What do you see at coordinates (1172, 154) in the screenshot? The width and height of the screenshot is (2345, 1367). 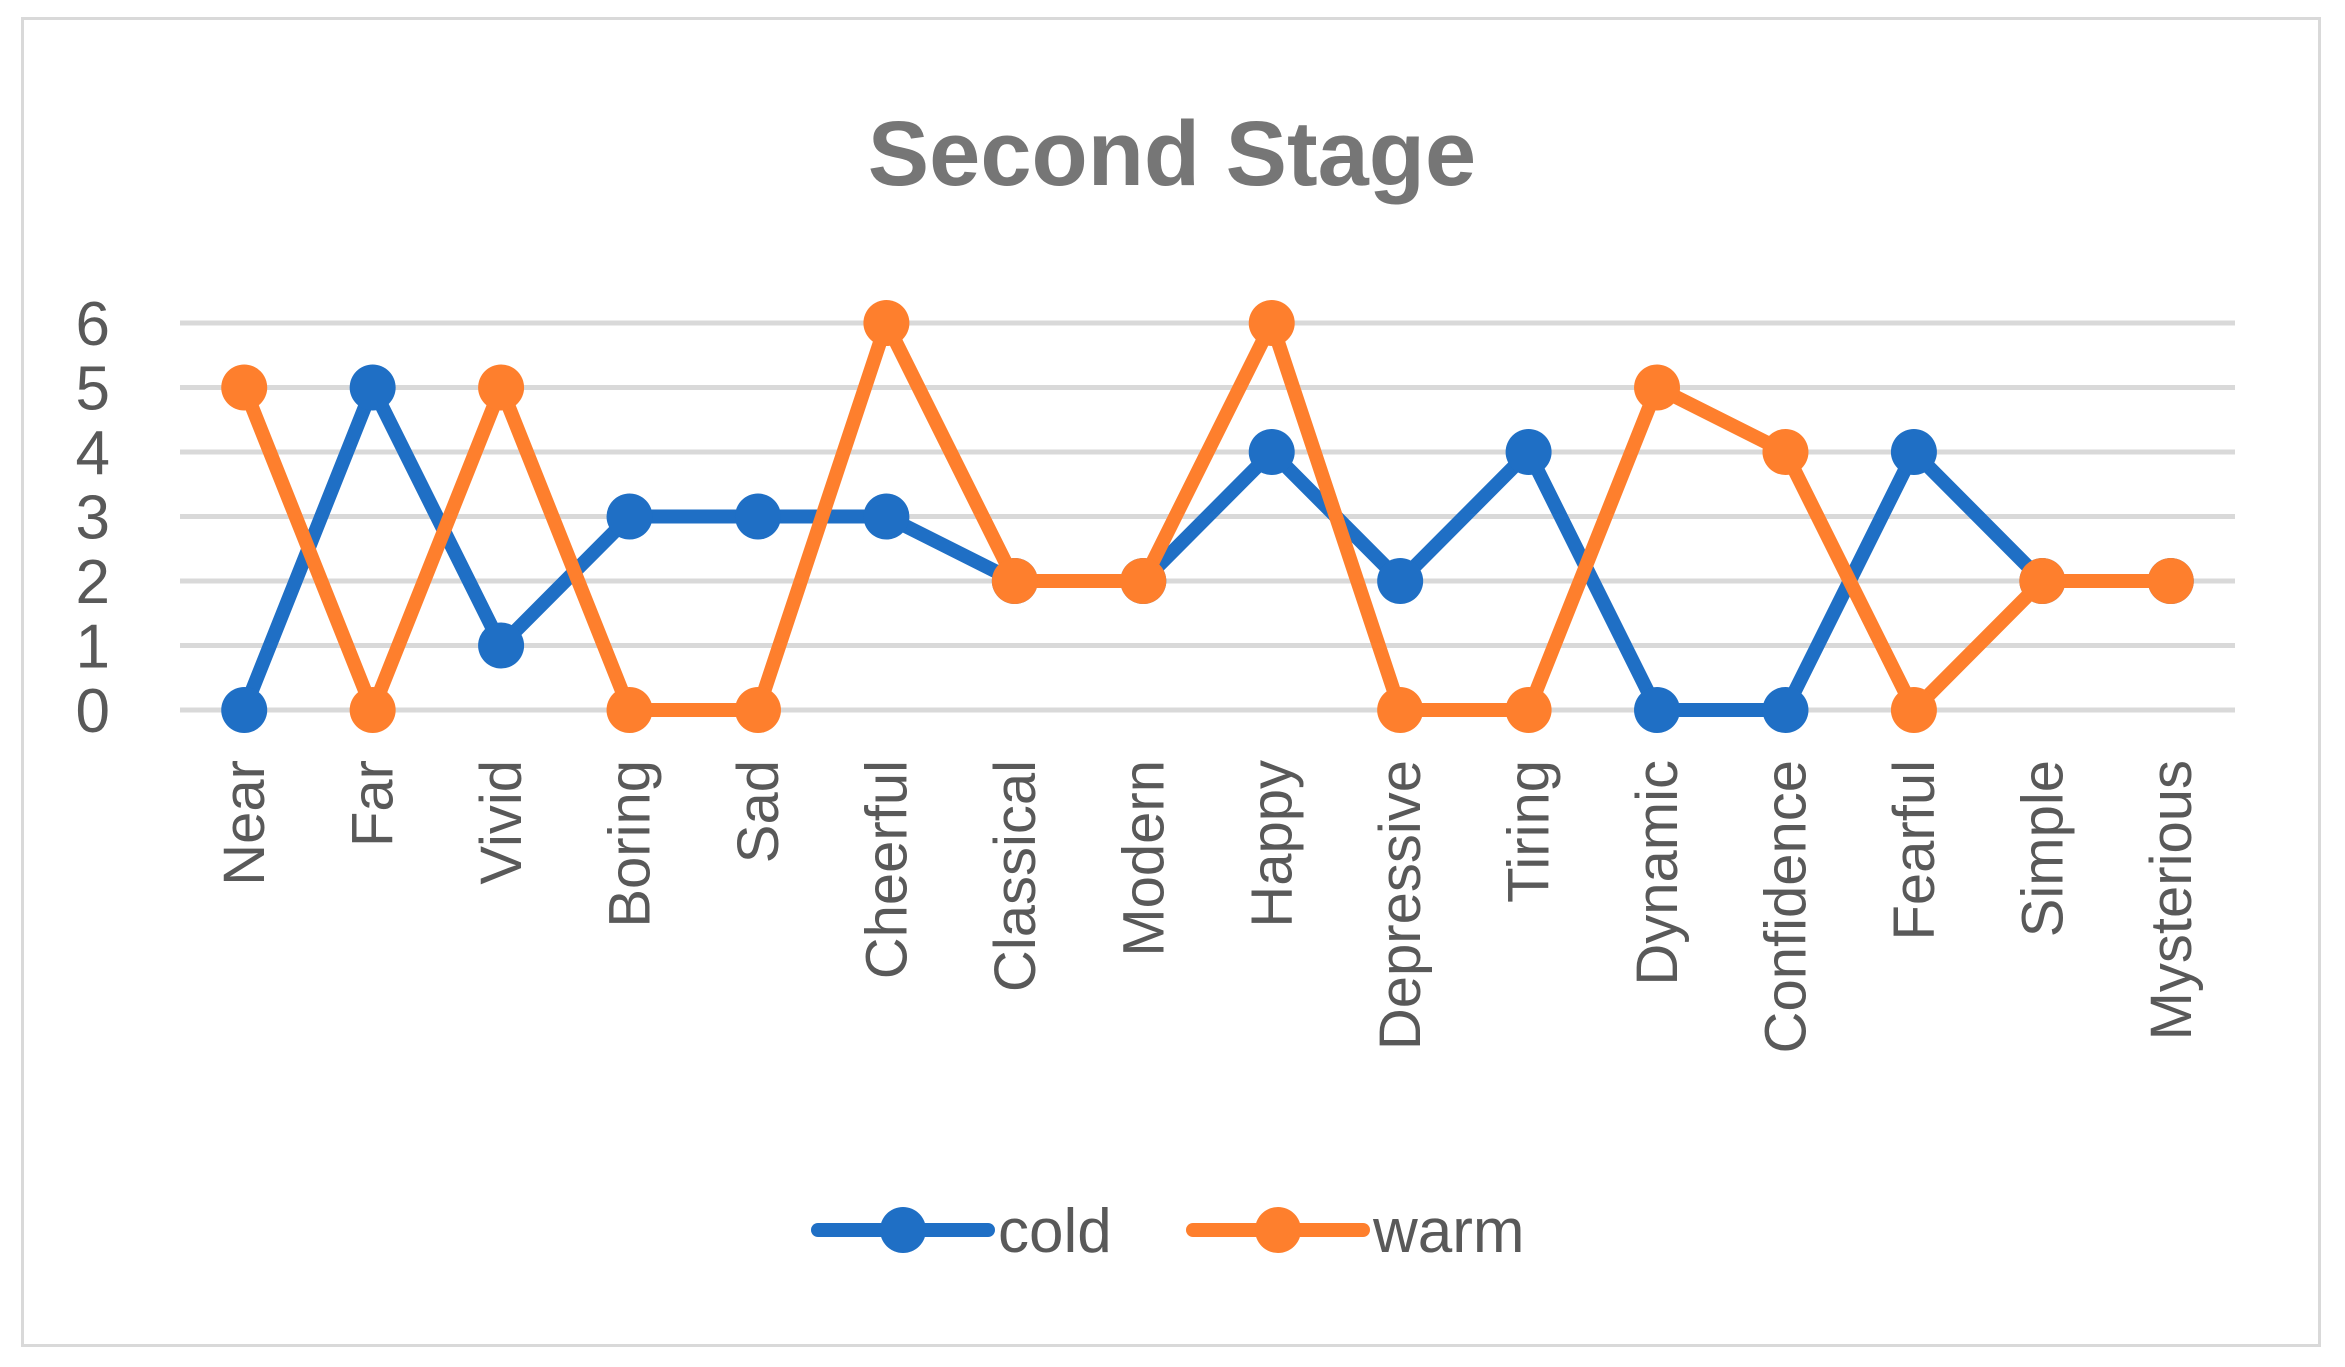 I see `chart-title: Second Stage` at bounding box center [1172, 154].